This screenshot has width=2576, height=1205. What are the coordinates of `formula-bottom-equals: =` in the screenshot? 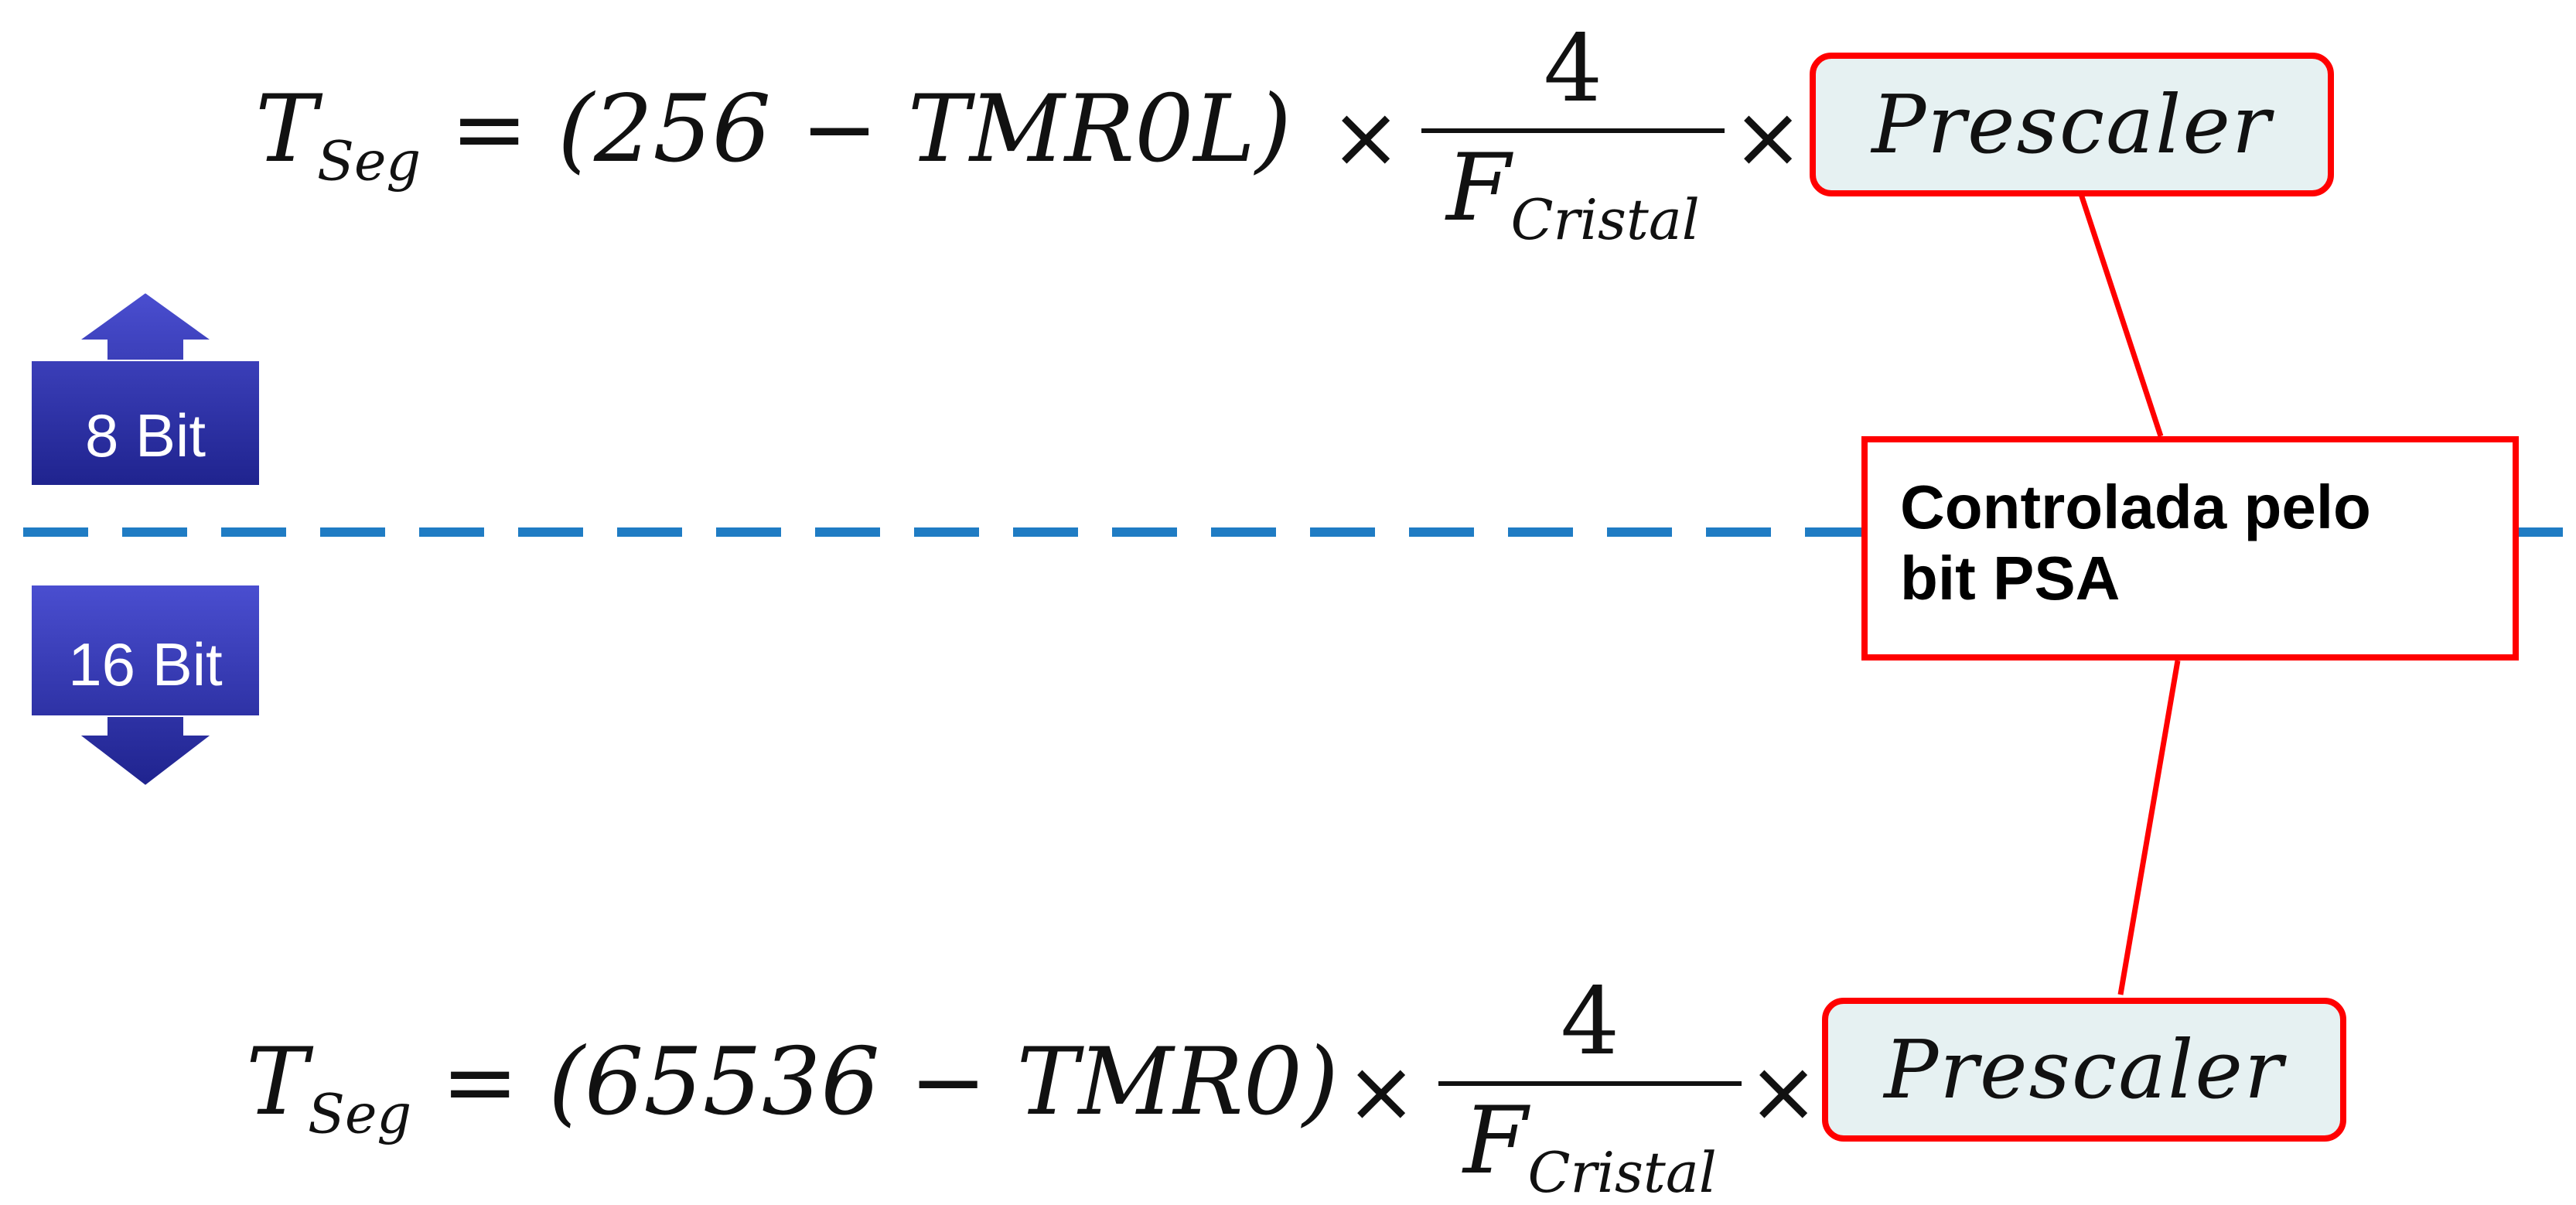 It's located at (480, 1082).